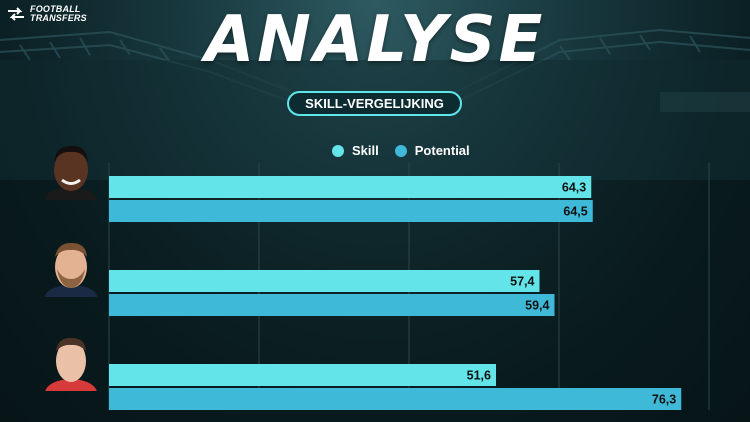 Image resolution: width=750 pixels, height=422 pixels. What do you see at coordinates (374, 103) in the screenshot?
I see `subtitle-badge: SKILL-VERGELIJKING` at bounding box center [374, 103].